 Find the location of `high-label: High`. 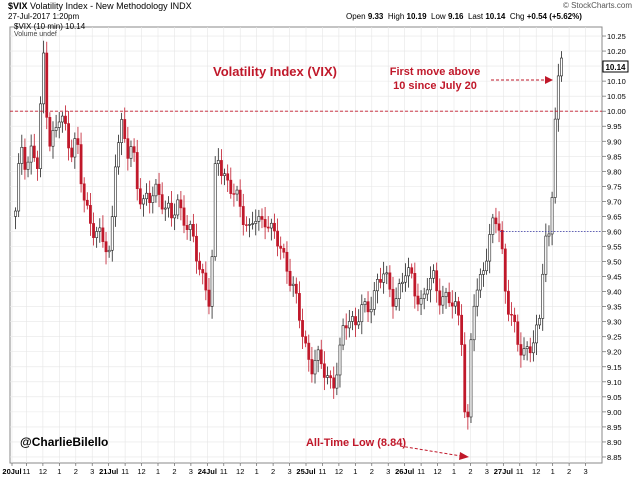

high-label: High is located at coordinates (396, 16).